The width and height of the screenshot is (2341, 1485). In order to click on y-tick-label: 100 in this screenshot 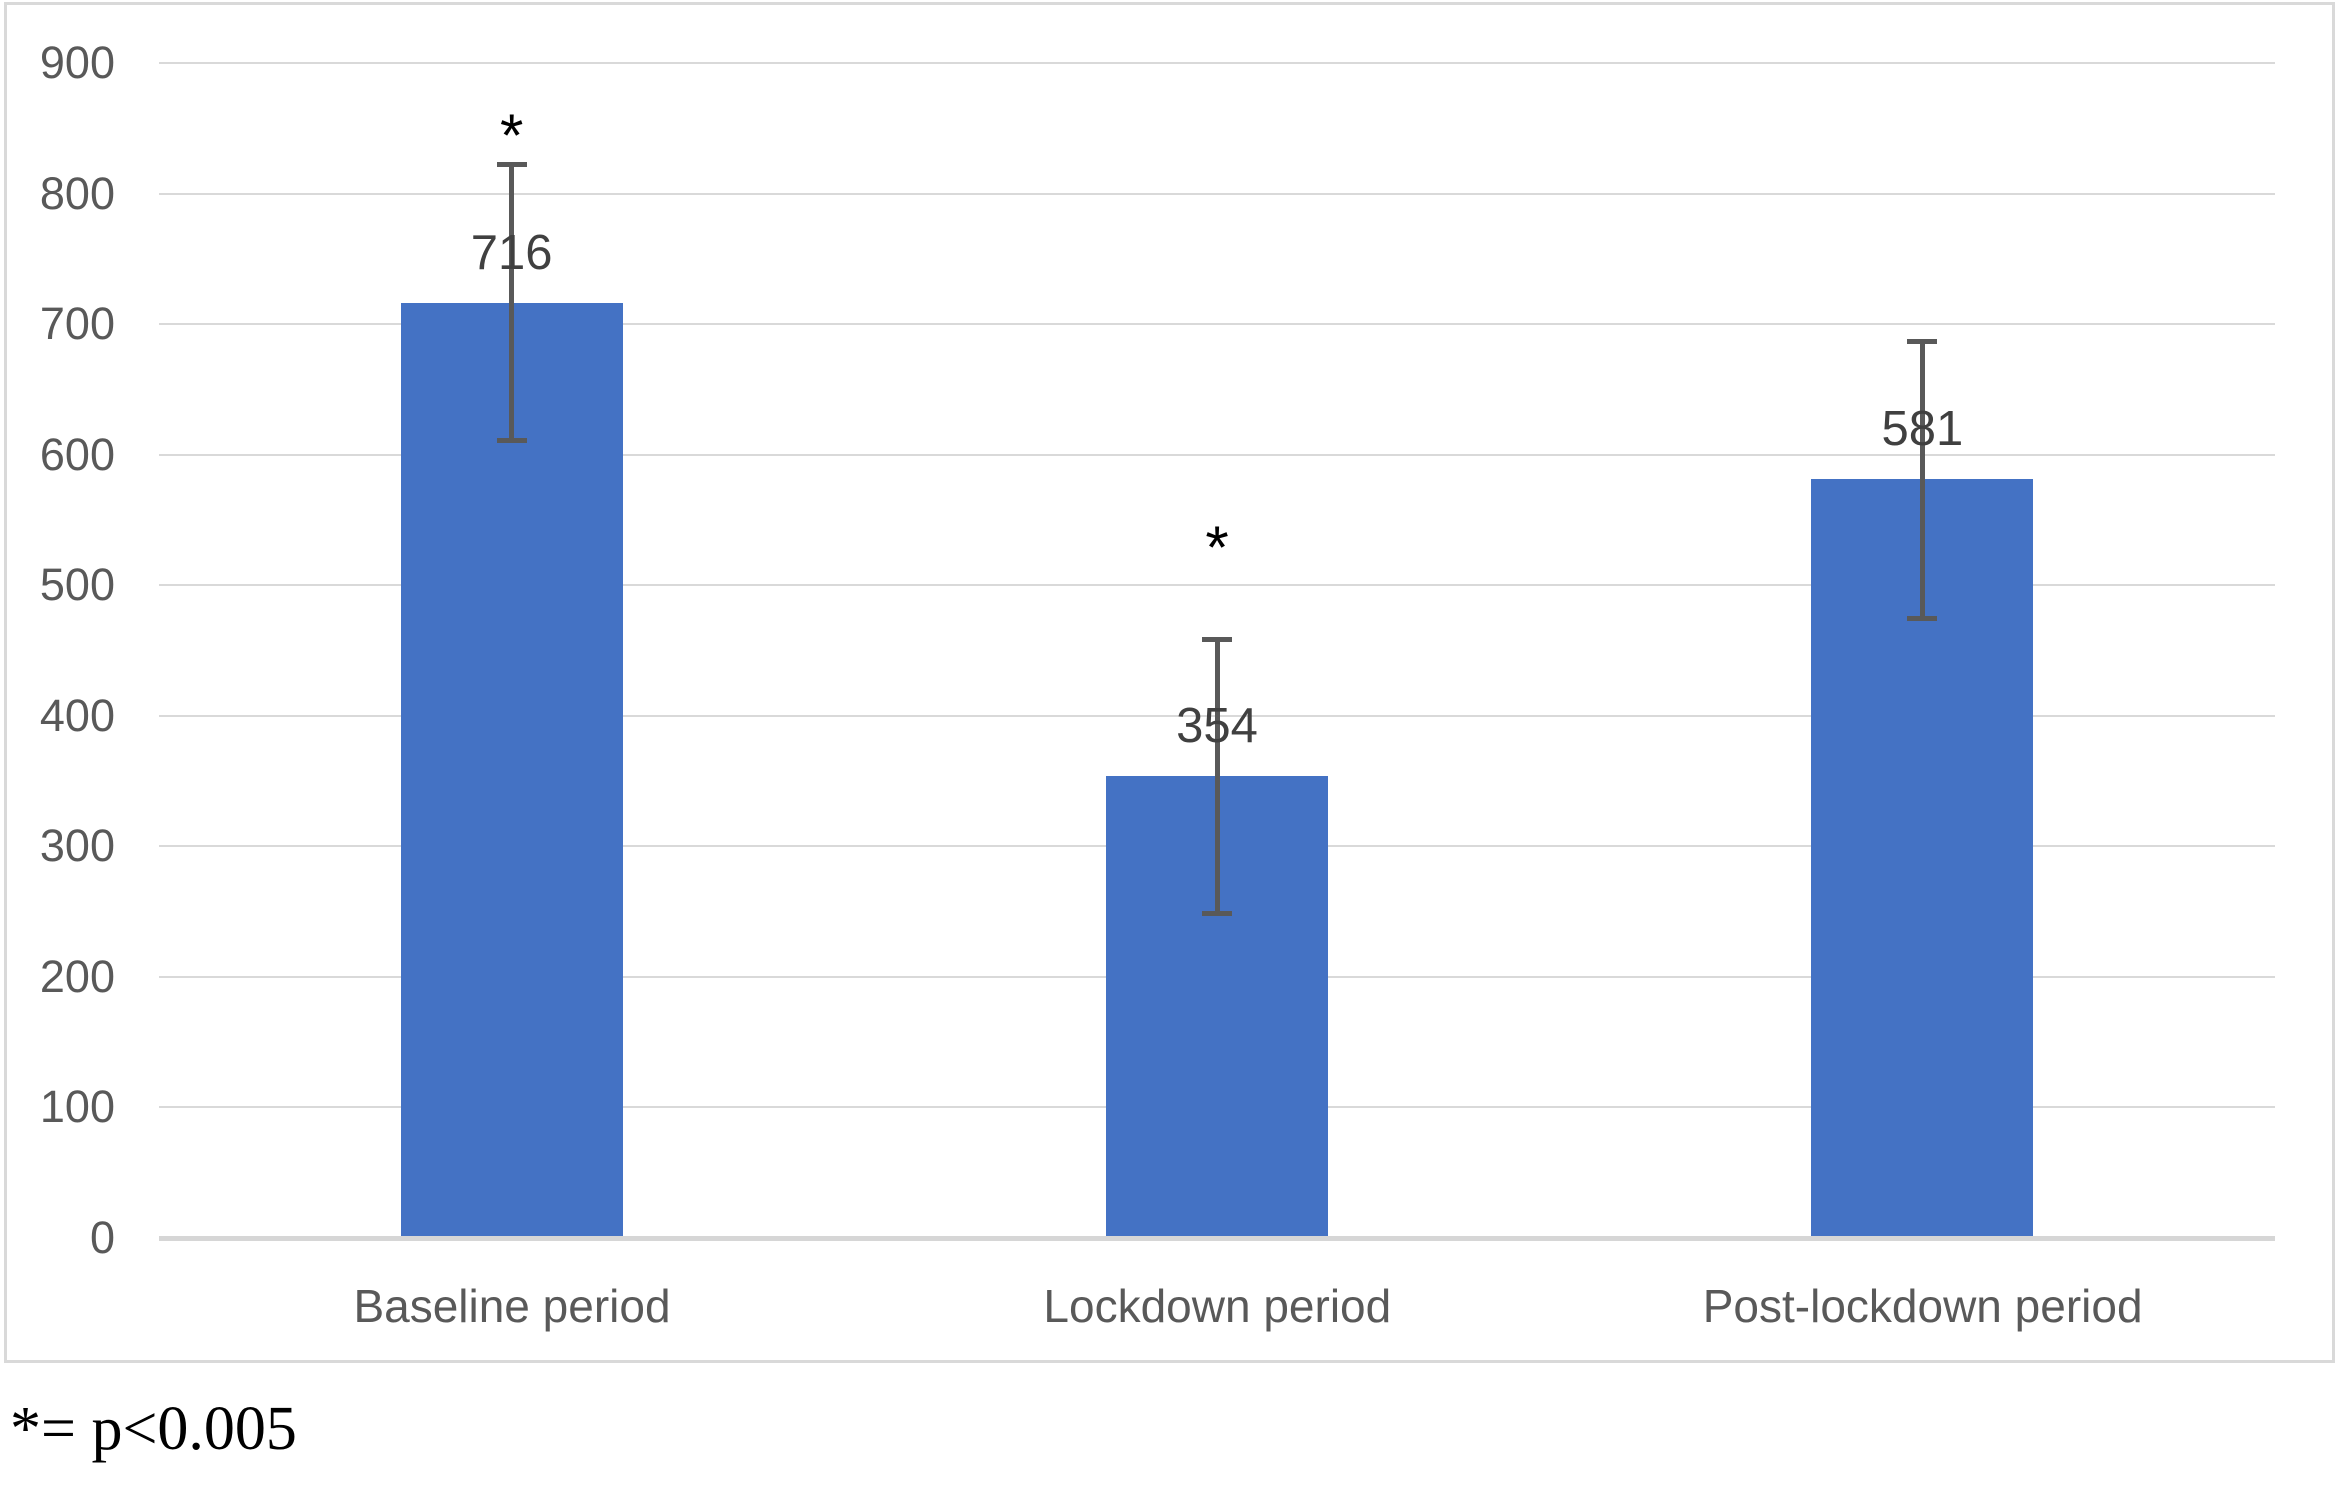, I will do `click(77, 1107)`.